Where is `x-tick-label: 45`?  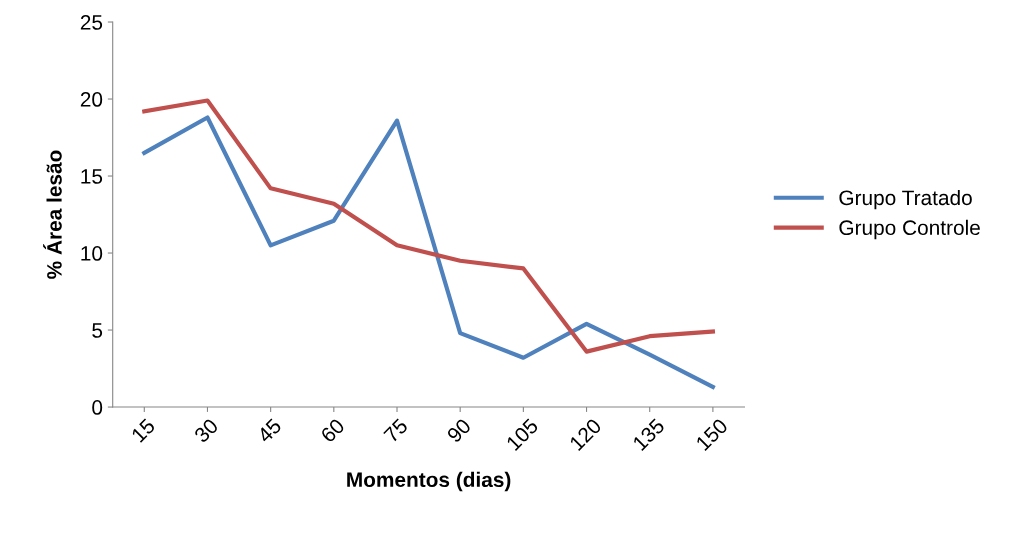 x-tick-label: 45 is located at coordinates (269, 430).